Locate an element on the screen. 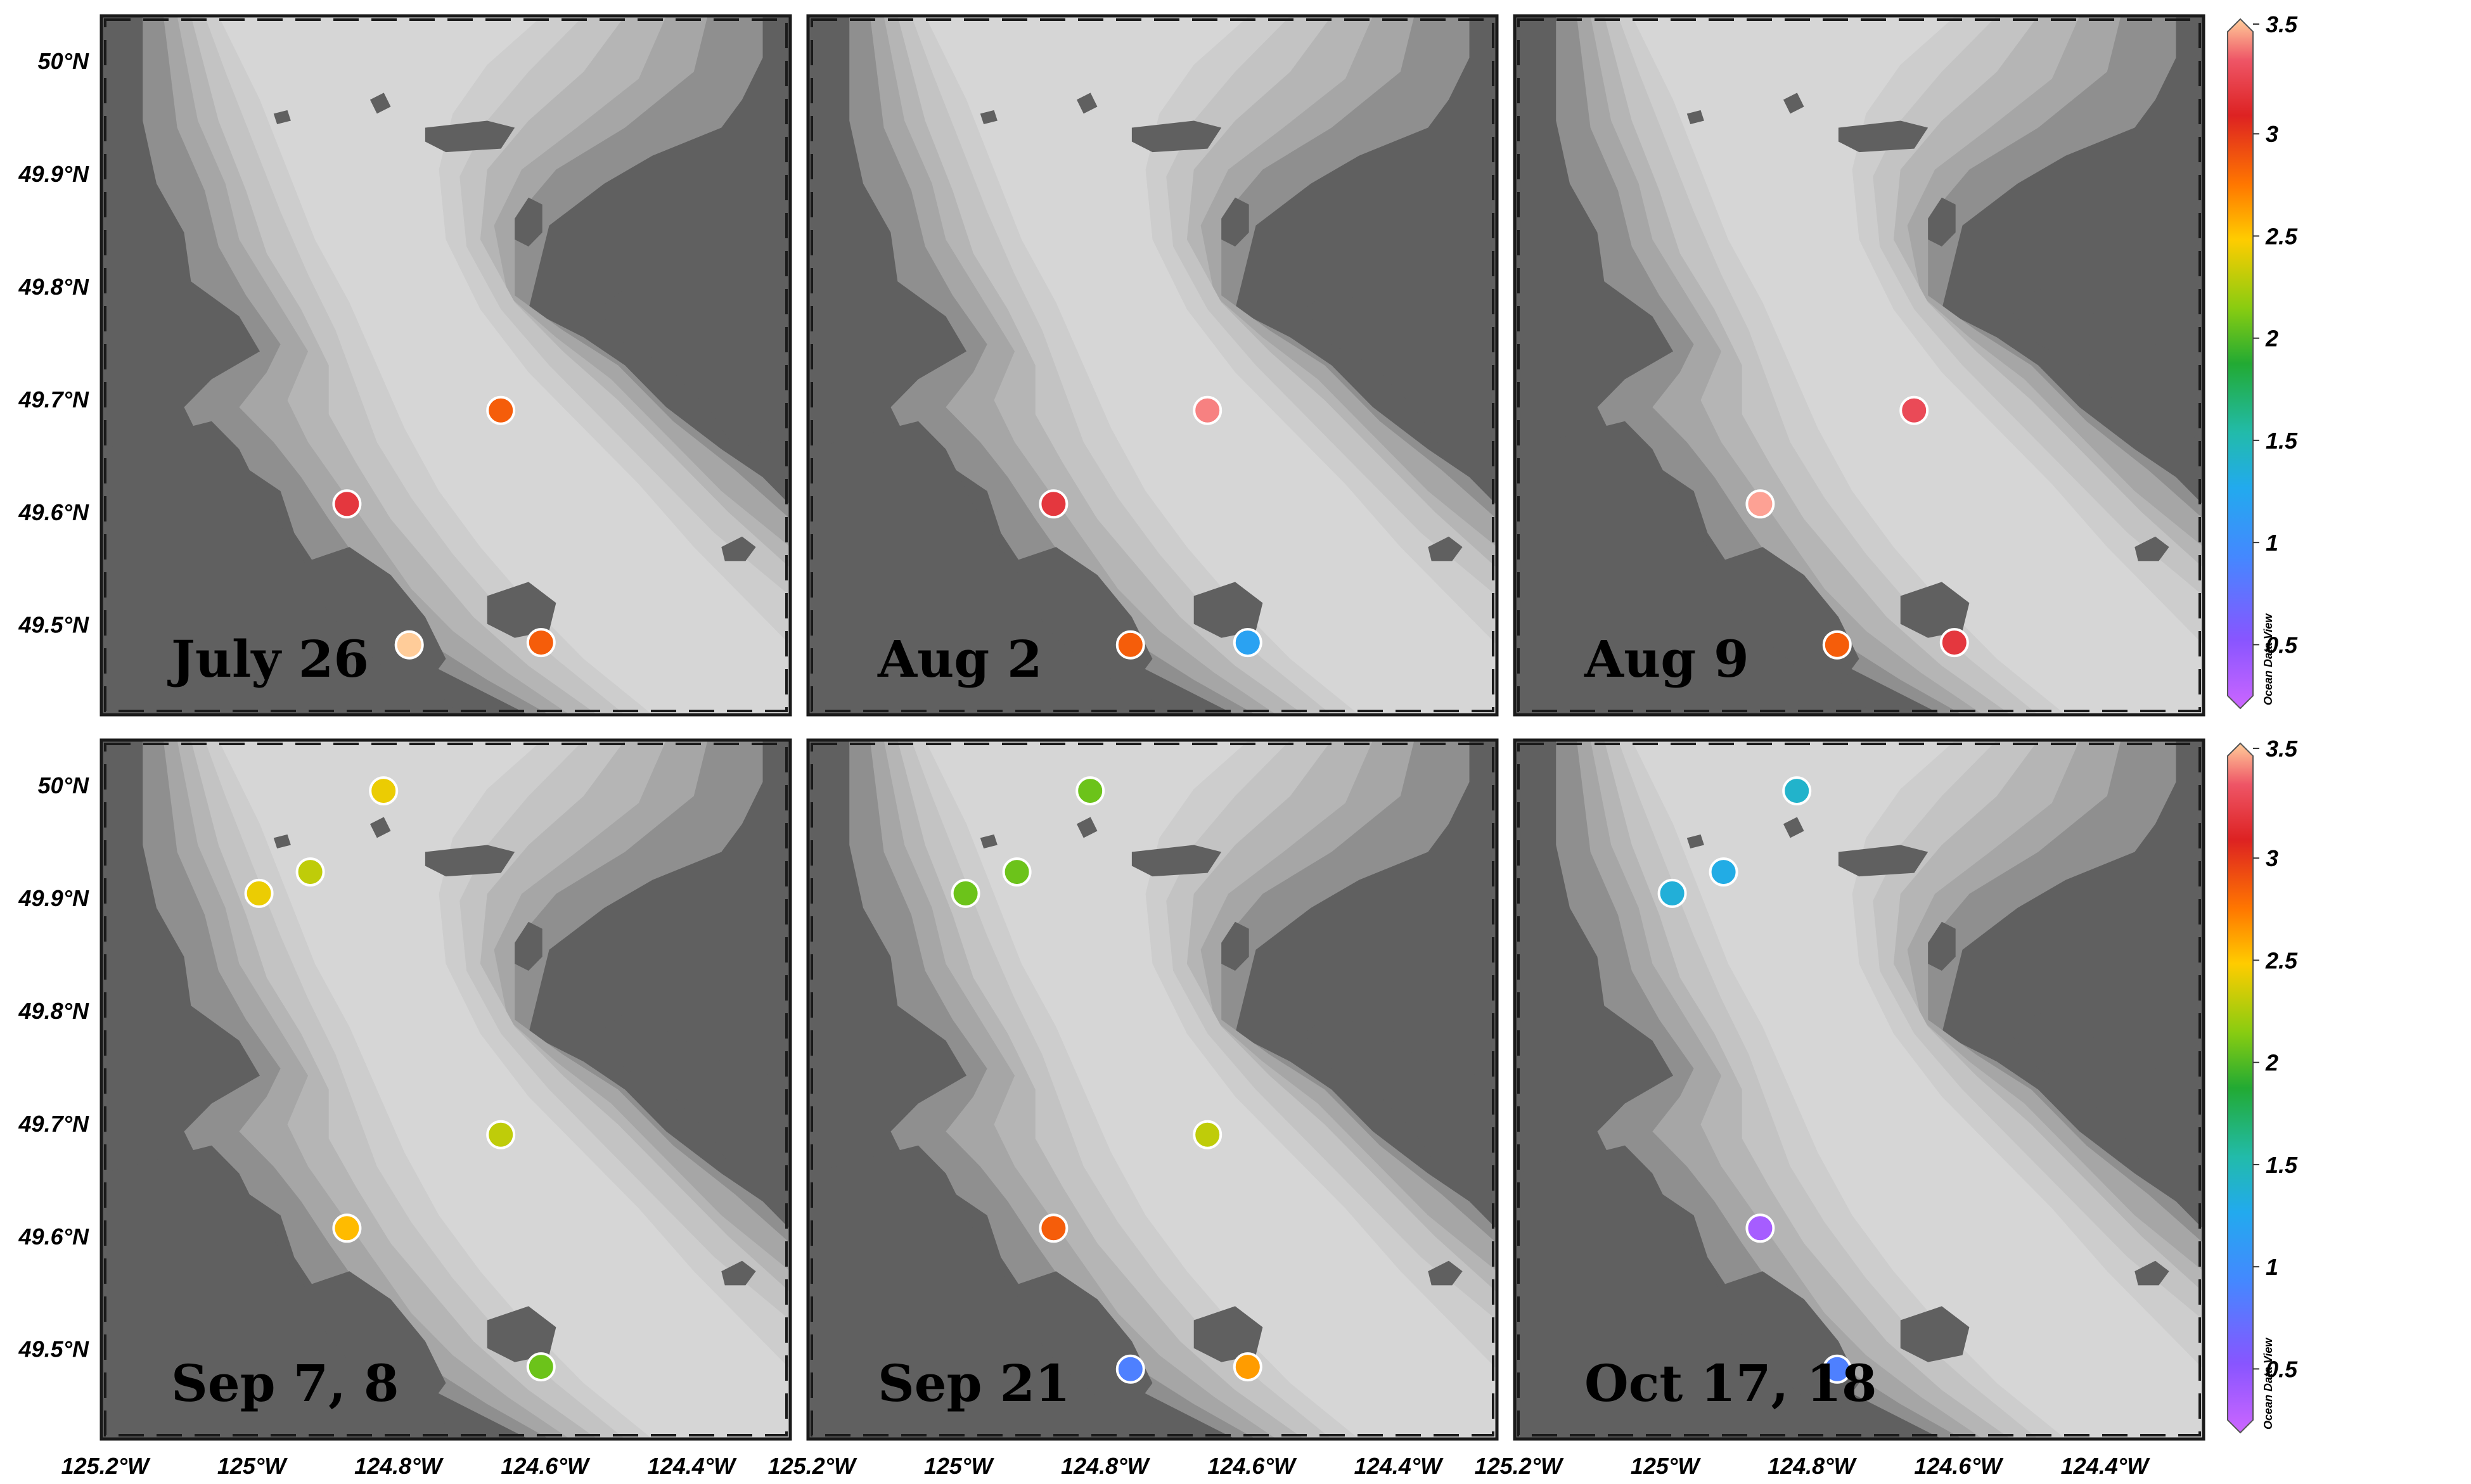 This screenshot has height=1484, width=2471. colorbar-tick-label: 3.5 is located at coordinates (2282, 24).